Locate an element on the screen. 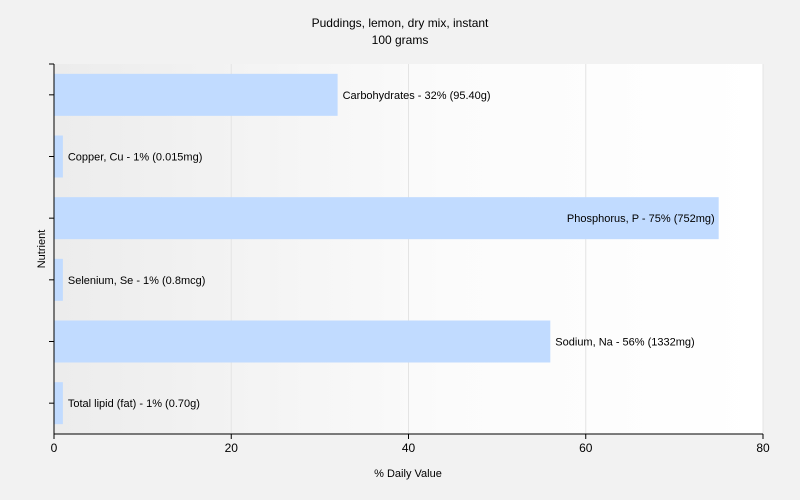  bar-label: Total lipid (fat) - 1% (0.70g) is located at coordinates (134, 404).